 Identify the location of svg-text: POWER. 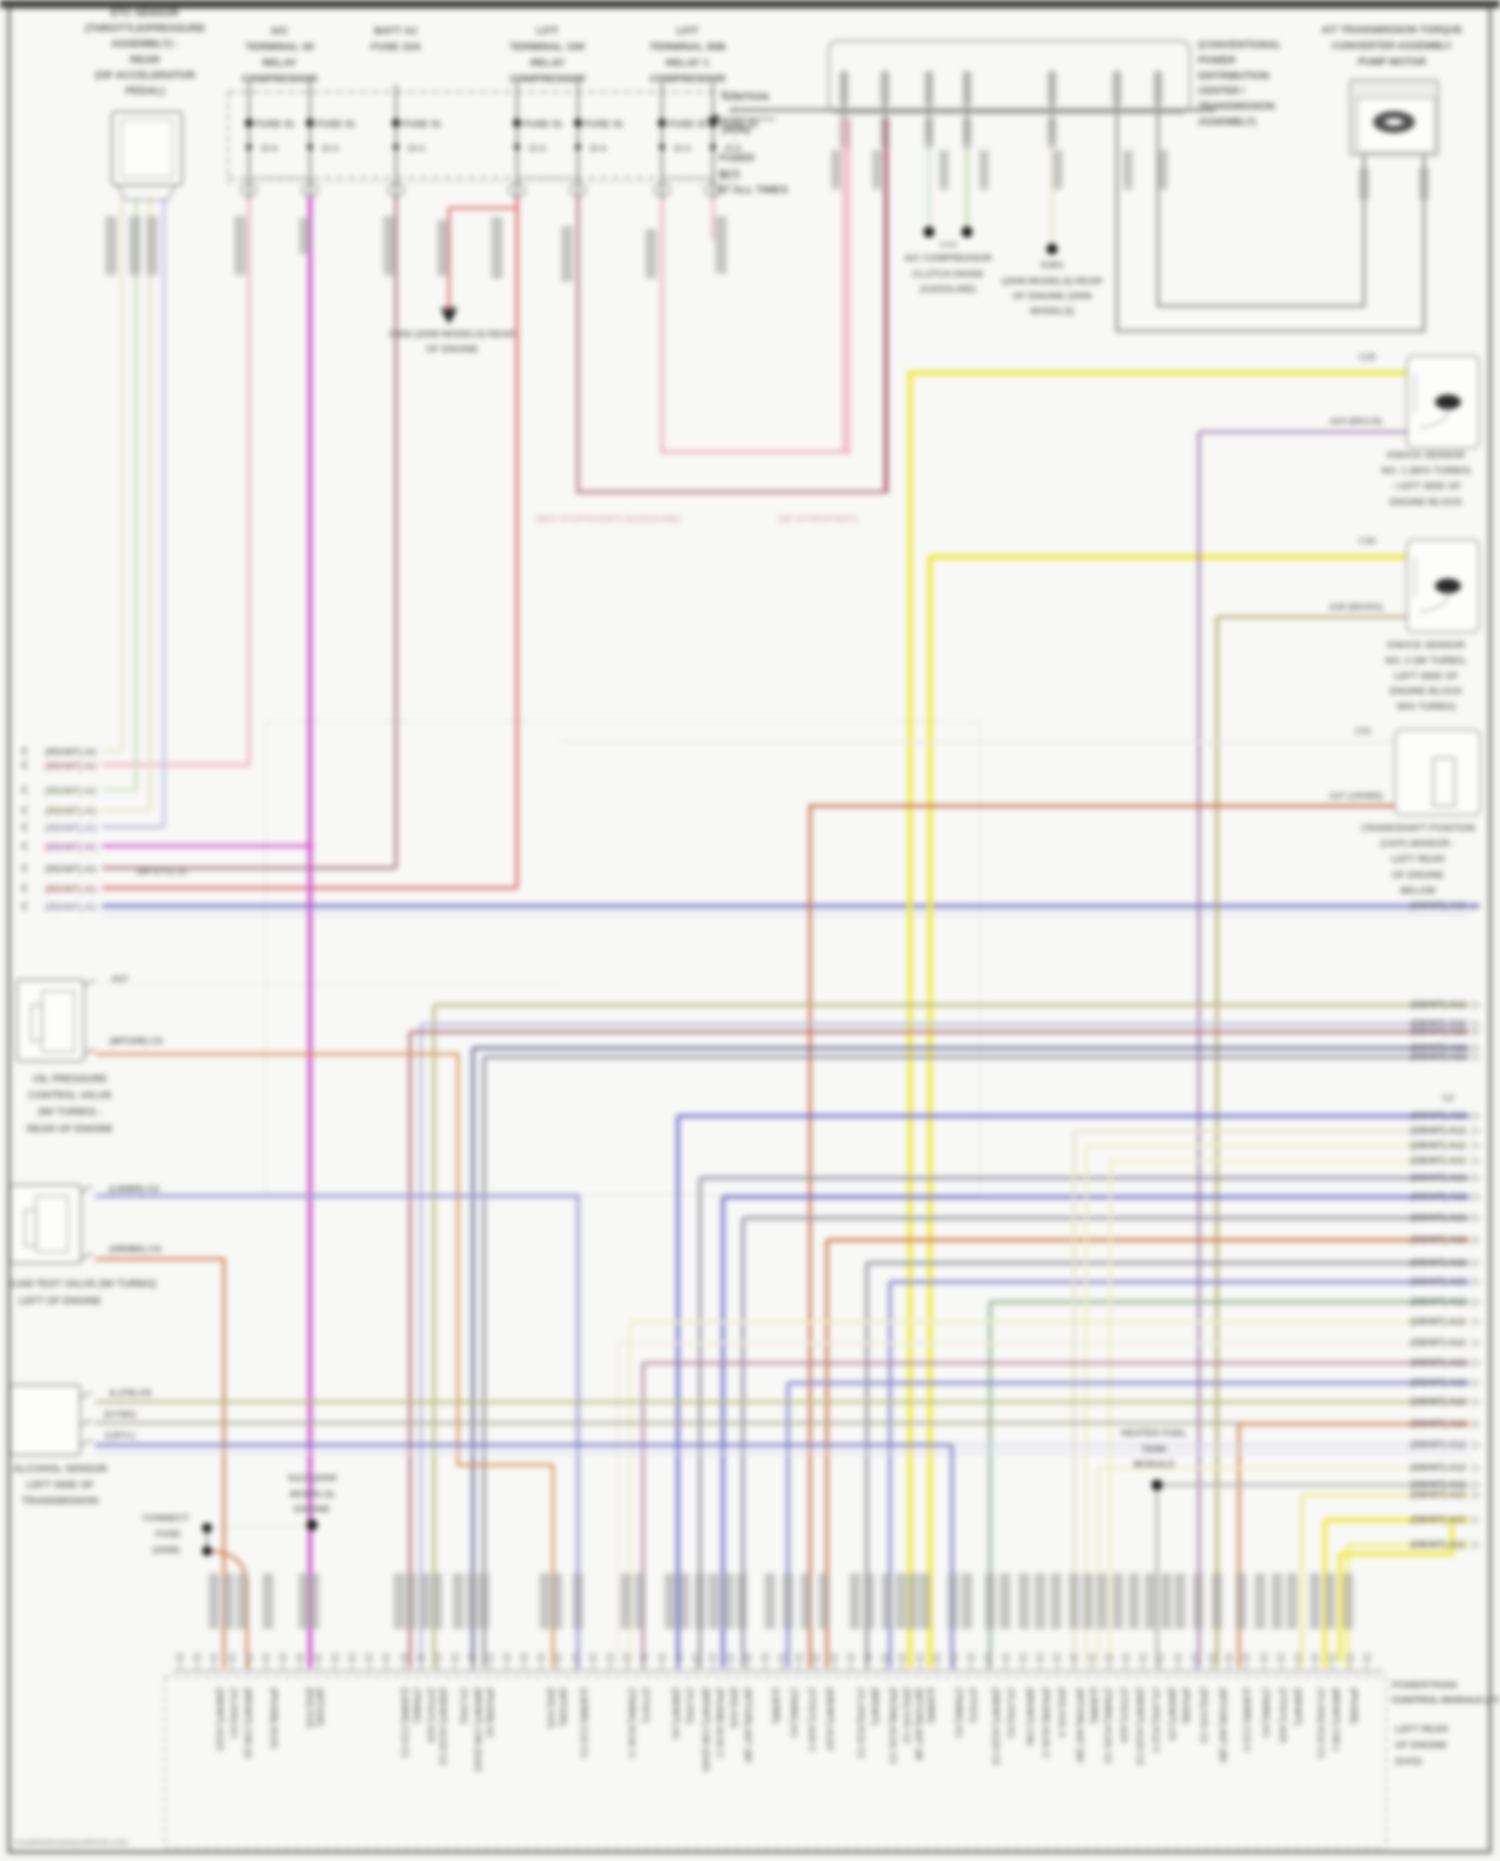
(1217, 60).